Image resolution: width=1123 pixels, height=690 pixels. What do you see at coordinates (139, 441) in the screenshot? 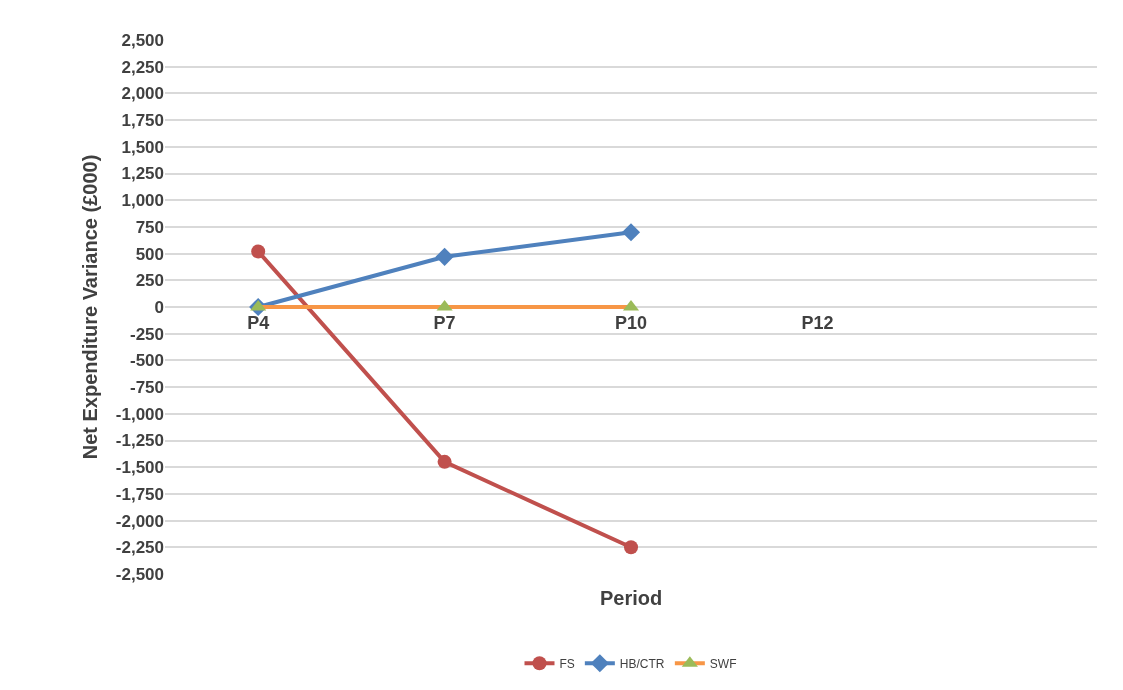
I see `y-tick-label: -1,250` at bounding box center [139, 441].